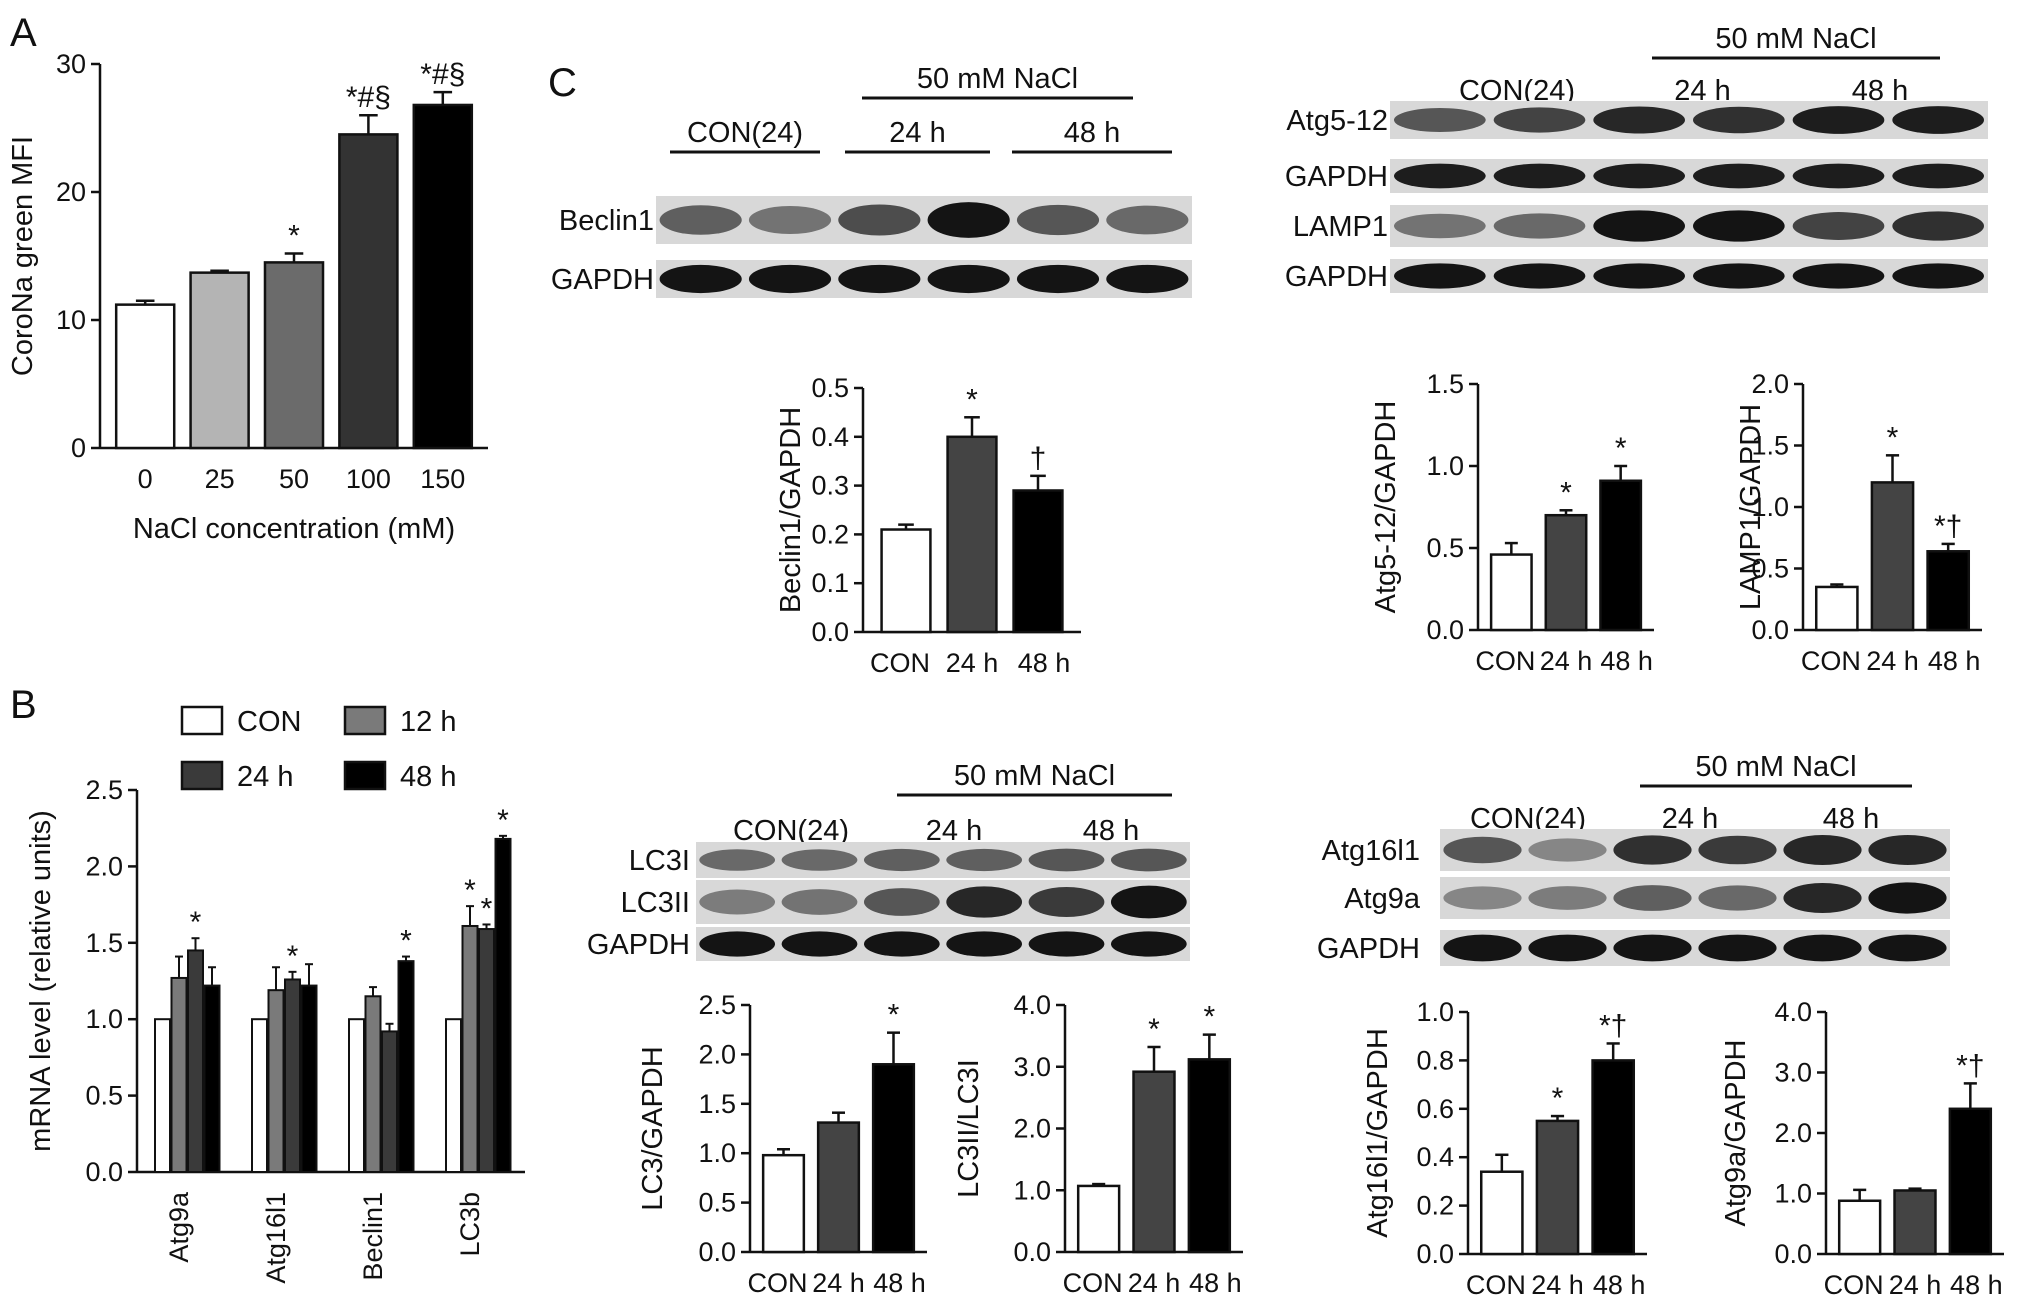 The width and height of the screenshot is (2032, 1316). Describe the element at coordinates (41, 981) in the screenshot. I see `y-axis-title: mRNA level (relative units)` at that location.